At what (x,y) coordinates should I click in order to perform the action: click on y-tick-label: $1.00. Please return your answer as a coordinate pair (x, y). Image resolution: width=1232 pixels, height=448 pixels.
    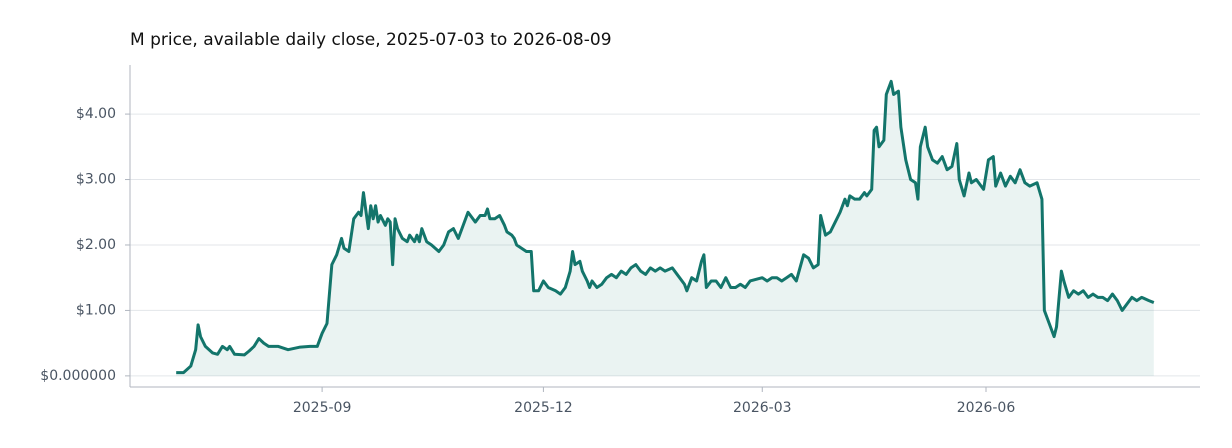
    Looking at the image, I should click on (96, 310).